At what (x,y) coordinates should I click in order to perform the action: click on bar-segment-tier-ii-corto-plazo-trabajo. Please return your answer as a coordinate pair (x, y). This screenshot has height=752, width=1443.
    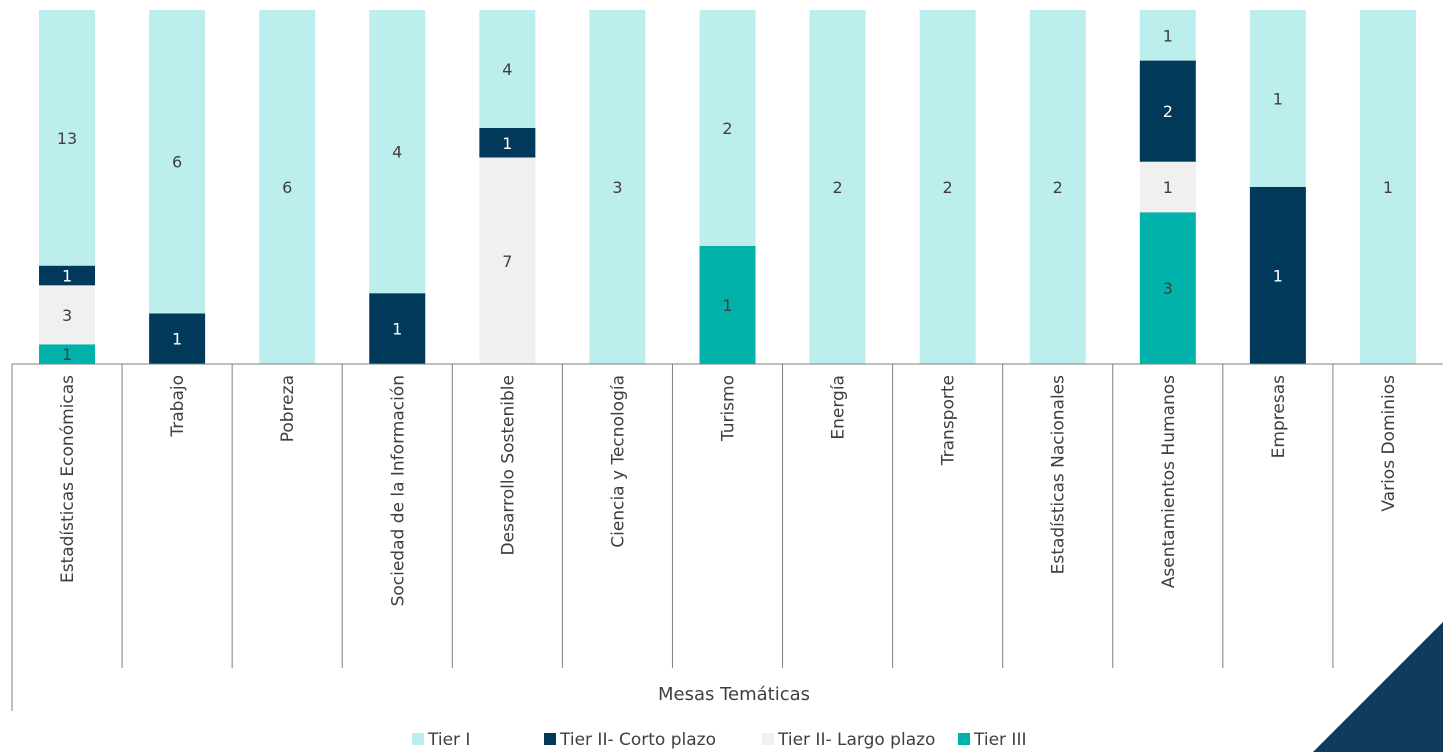
    Looking at the image, I should click on (177, 338).